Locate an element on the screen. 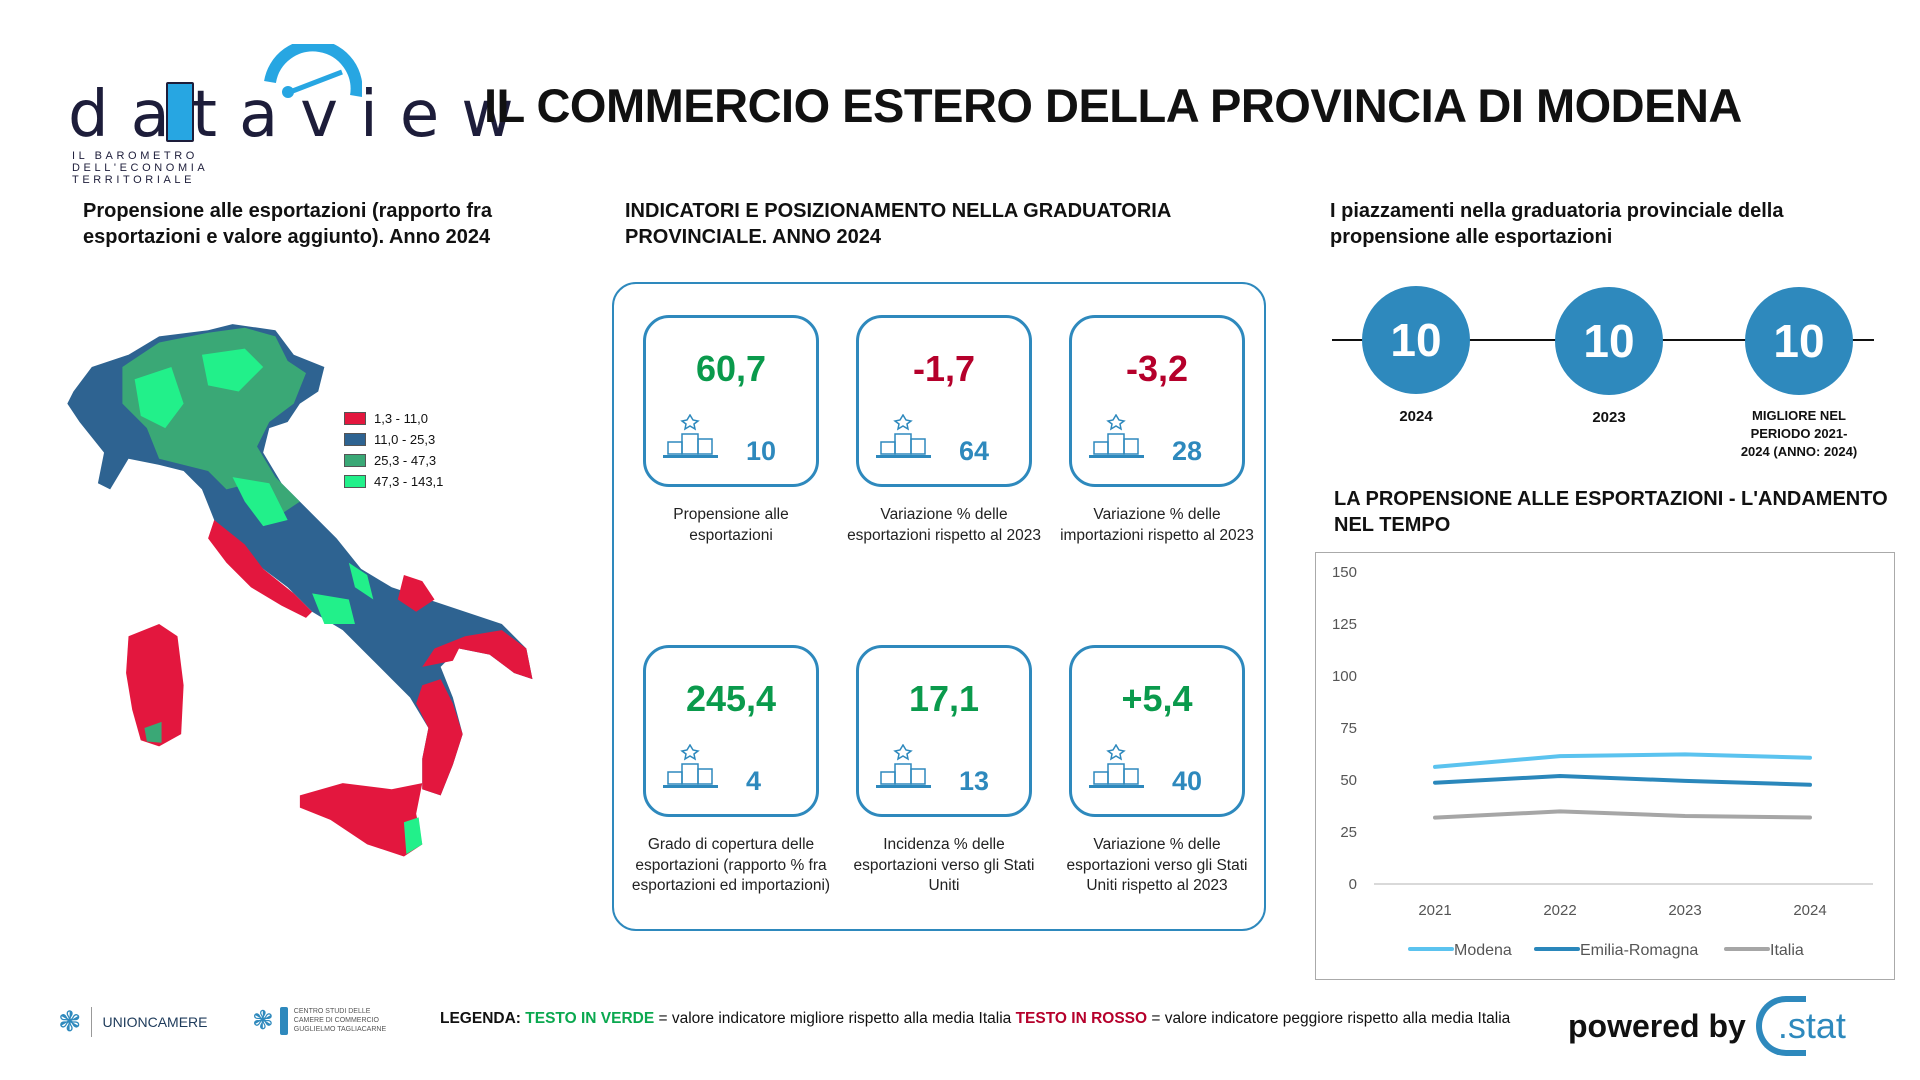 This screenshot has width=1920, height=1080. y-tick-label: 75 is located at coordinates (1348, 728).